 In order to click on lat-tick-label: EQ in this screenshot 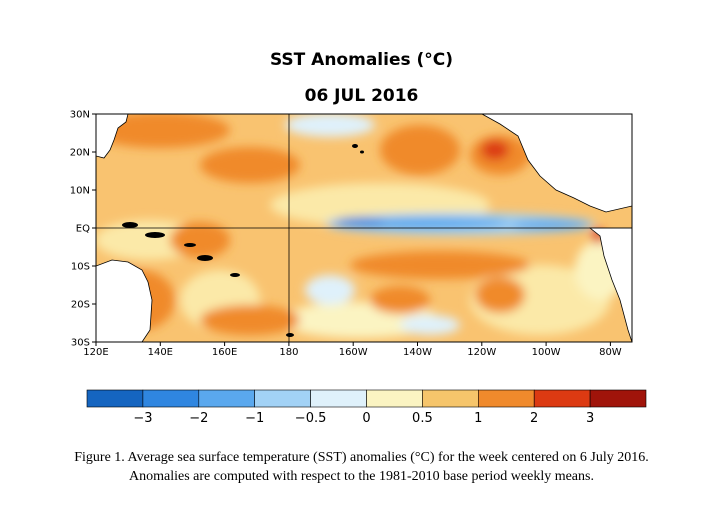, I will do `click(83, 229)`.